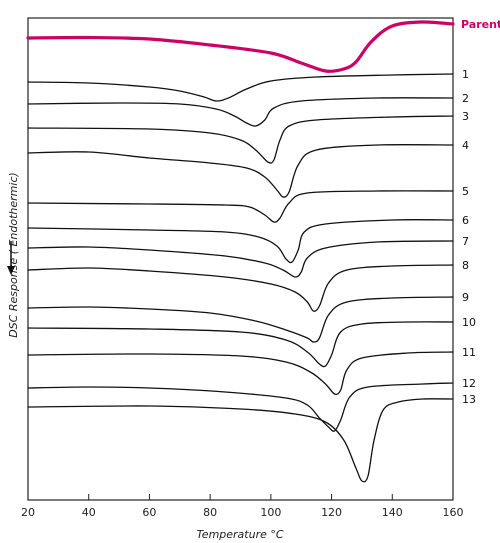 The height and width of the screenshot is (543, 500). What do you see at coordinates (465, 220) in the screenshot?
I see `series-label: 6` at bounding box center [465, 220].